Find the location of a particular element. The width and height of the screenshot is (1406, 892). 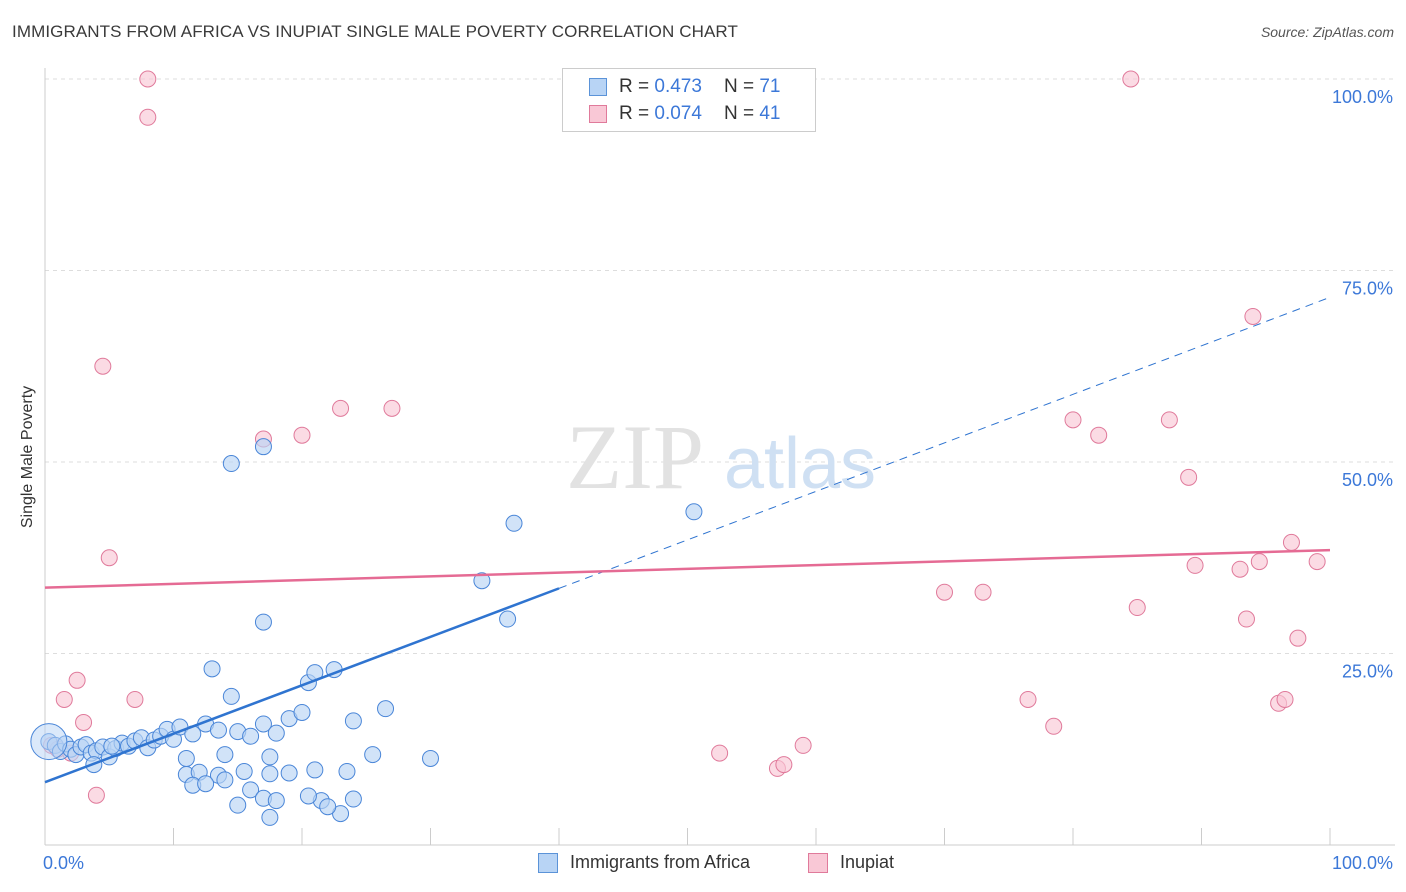

africa-point-cluster is located at coordinates (49, 742).